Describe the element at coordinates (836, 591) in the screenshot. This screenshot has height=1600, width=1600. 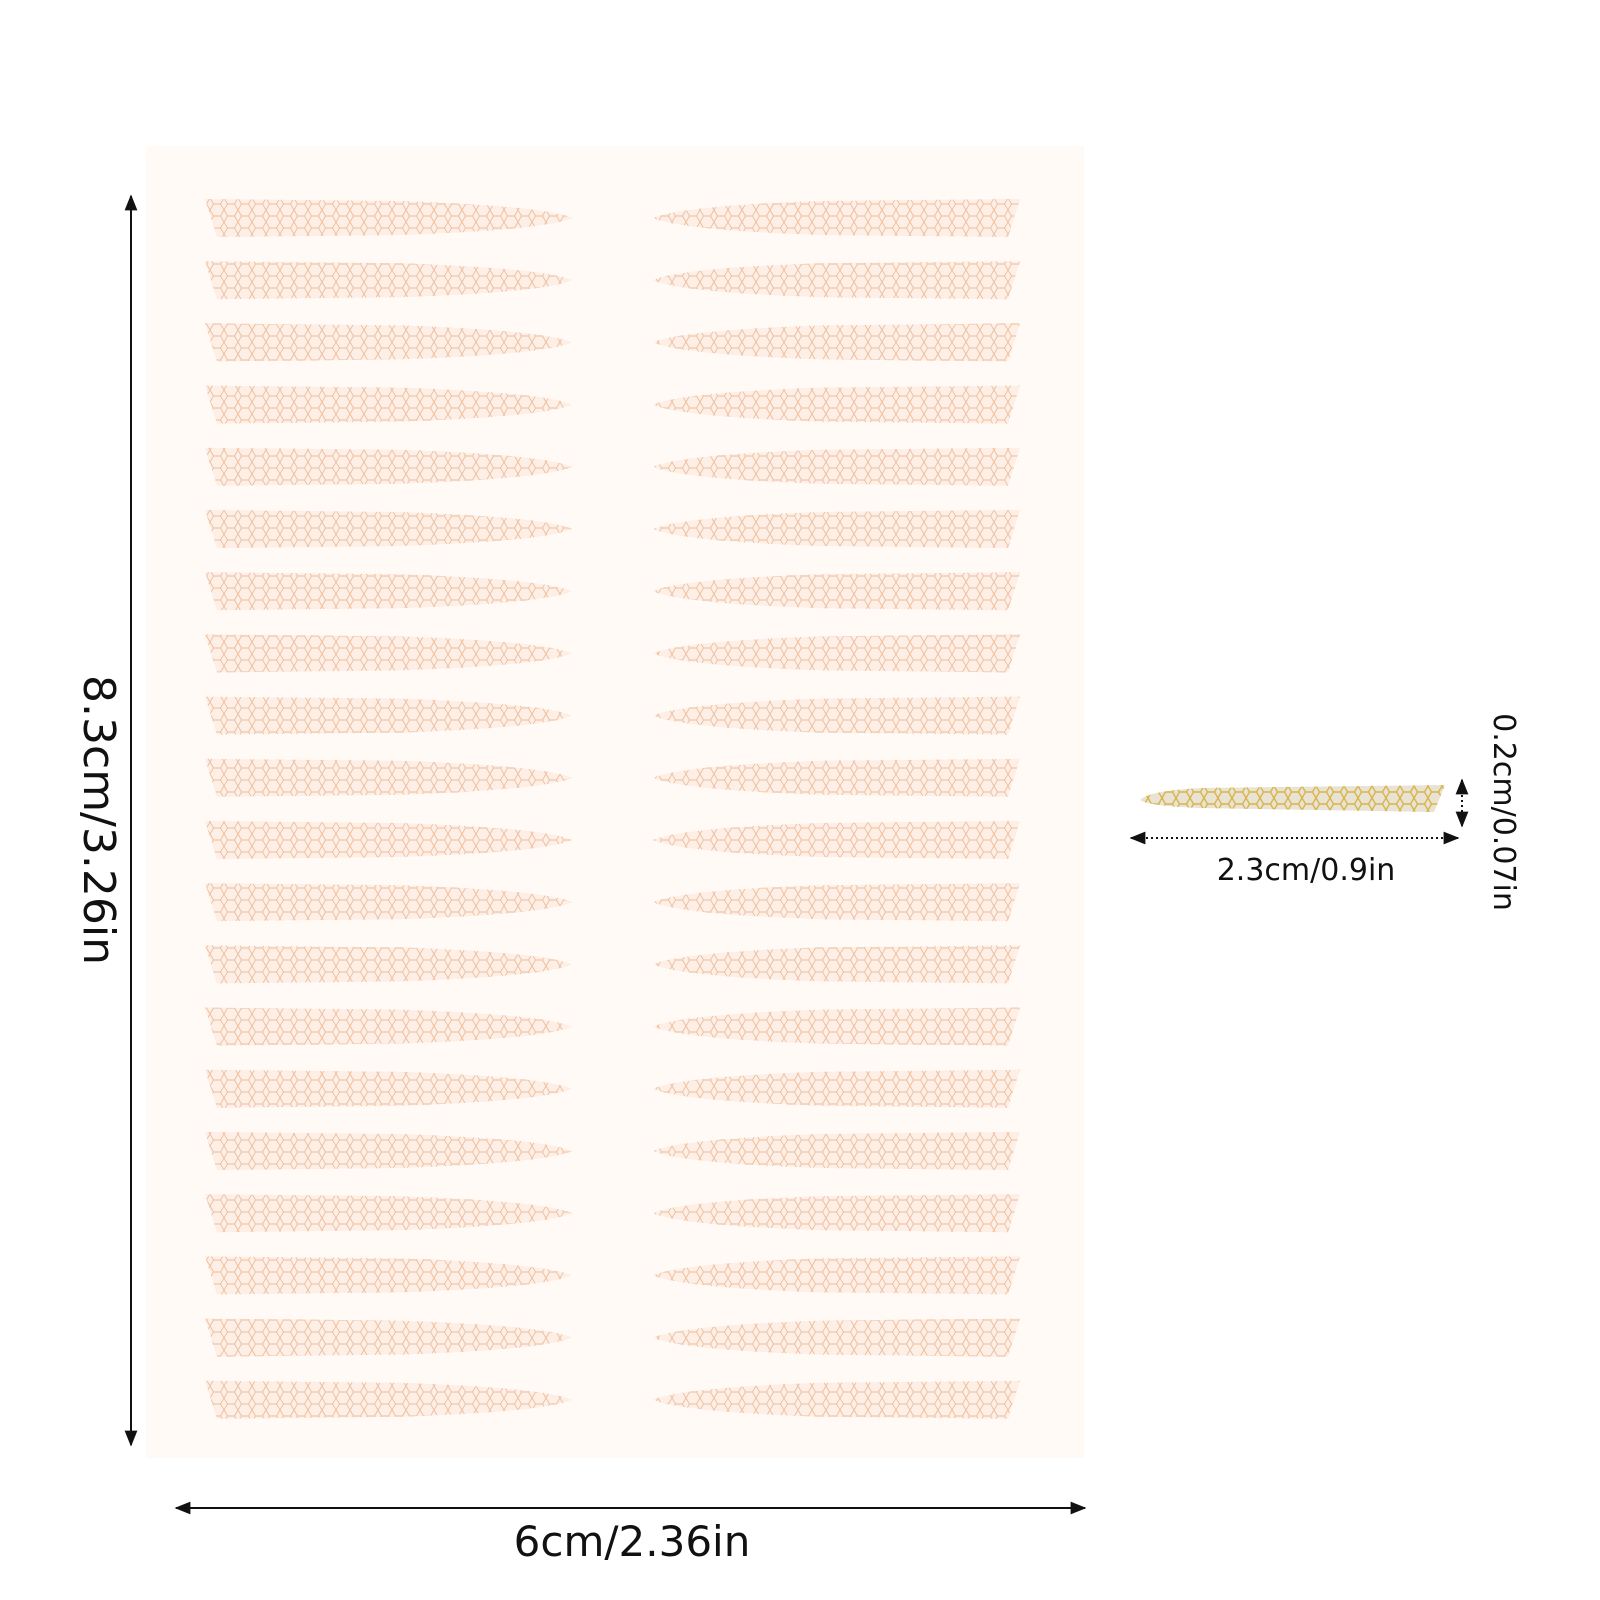
I see `sticker-strip-right-7-texture` at that location.